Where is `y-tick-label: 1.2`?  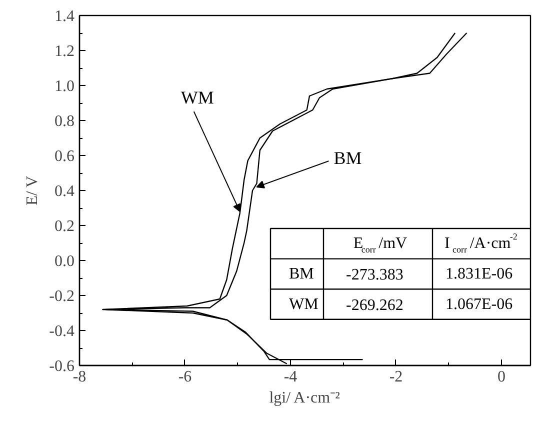 y-tick-label: 1.2 is located at coordinates (64, 51).